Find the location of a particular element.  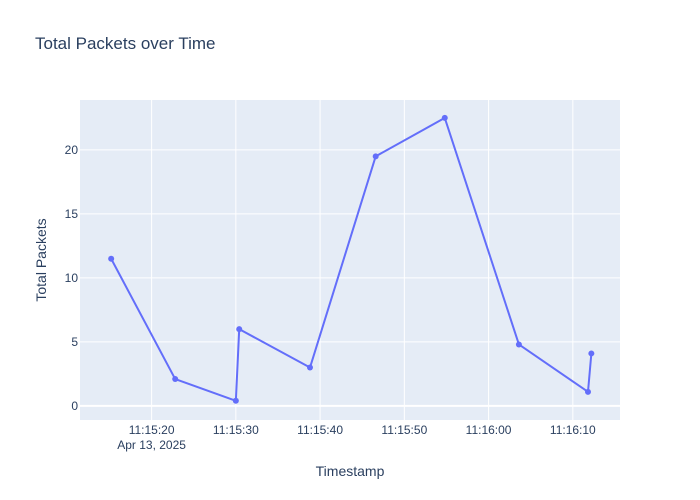

y-axis-ticks: 0 5 10 15 20 is located at coordinates (72, 278).